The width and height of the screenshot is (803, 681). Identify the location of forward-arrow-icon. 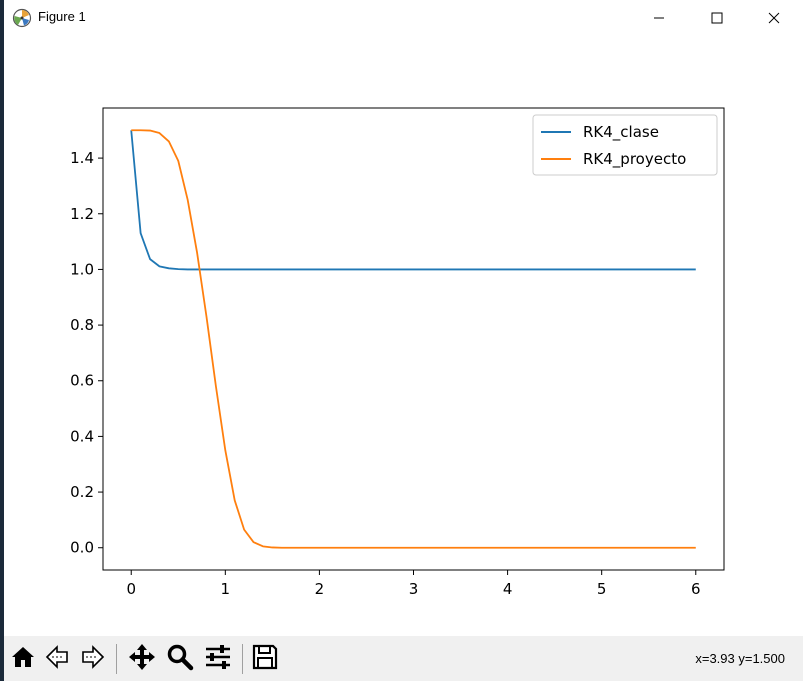
(93, 659).